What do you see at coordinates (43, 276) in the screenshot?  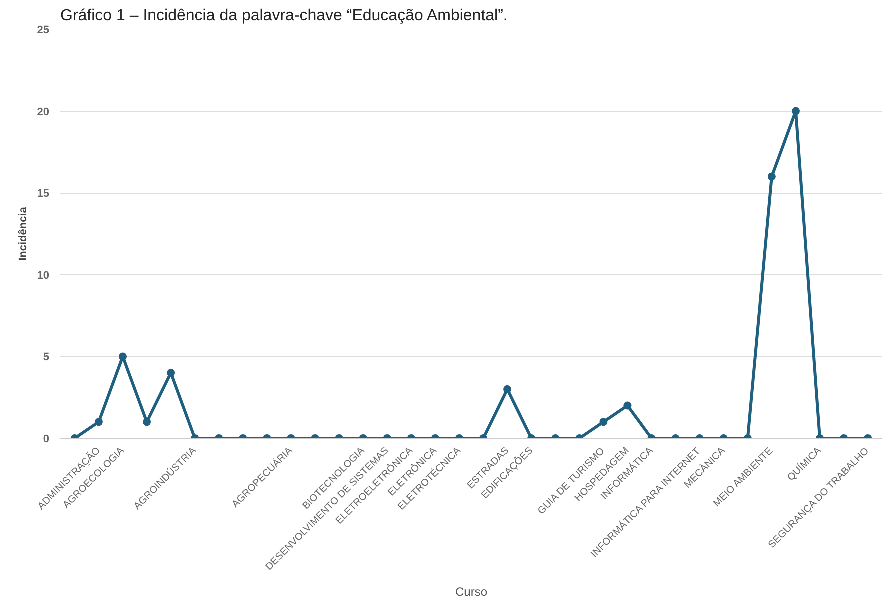 I see `y-tick-label: 10` at bounding box center [43, 276].